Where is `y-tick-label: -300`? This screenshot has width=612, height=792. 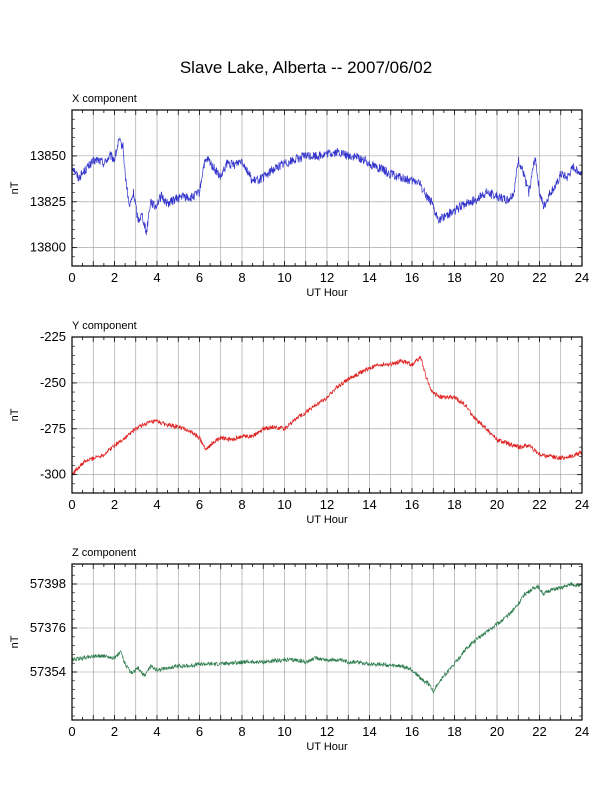 y-tick-label: -300 is located at coordinates (53, 474).